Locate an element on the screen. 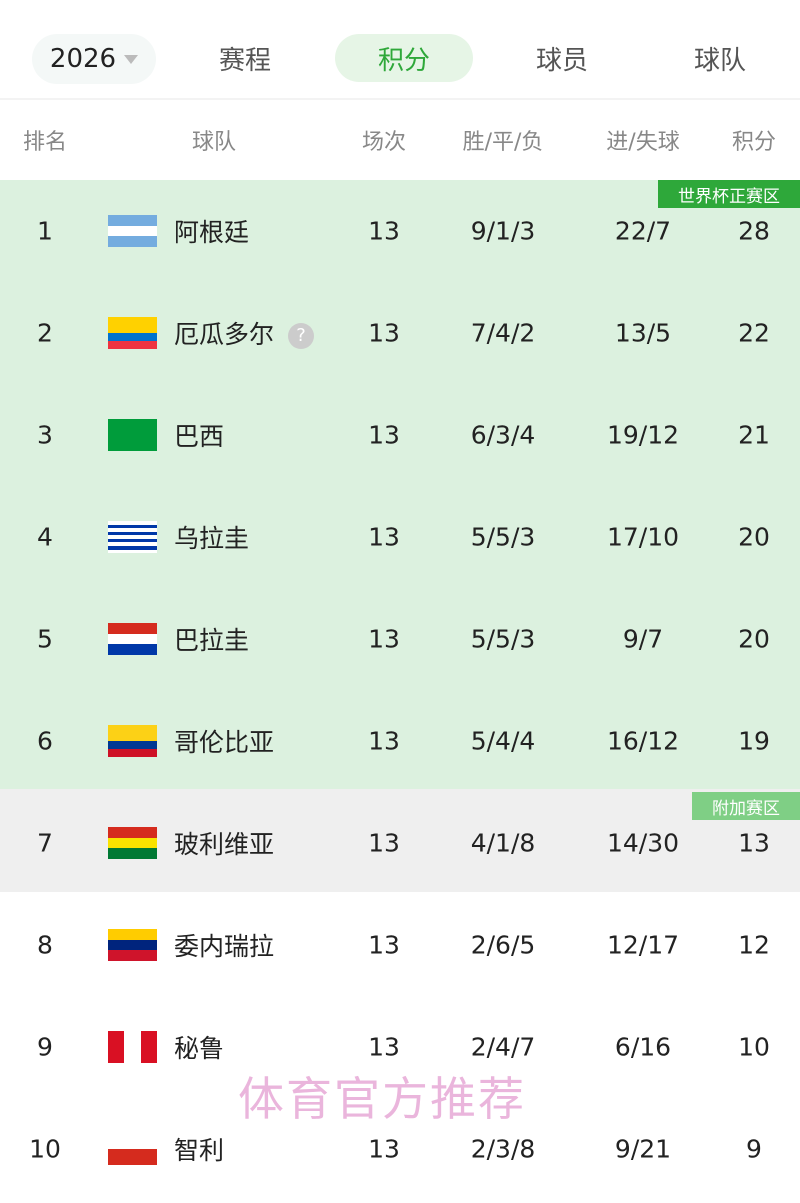 The width and height of the screenshot is (800, 1203). tab-schedule: 赛程 is located at coordinates (244, 60).